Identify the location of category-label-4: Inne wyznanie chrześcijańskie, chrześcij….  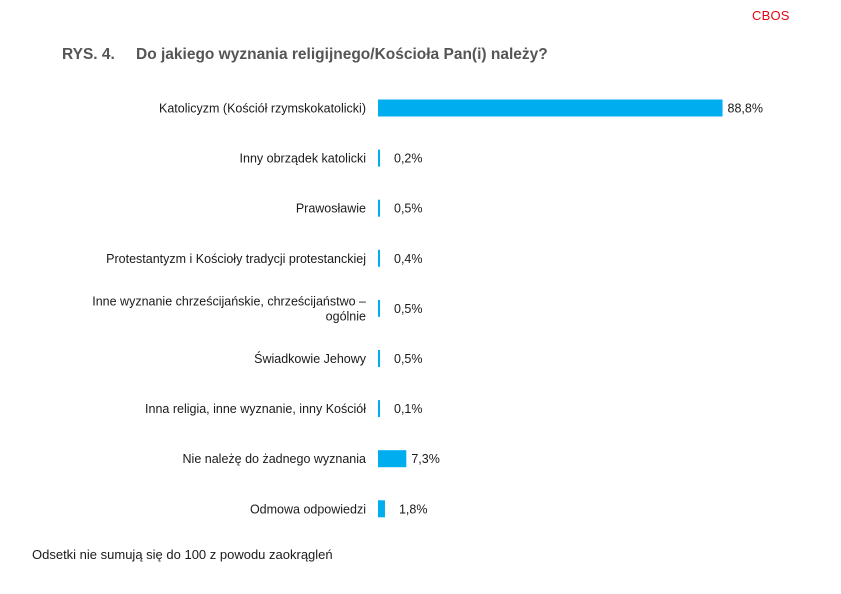
(229, 308).